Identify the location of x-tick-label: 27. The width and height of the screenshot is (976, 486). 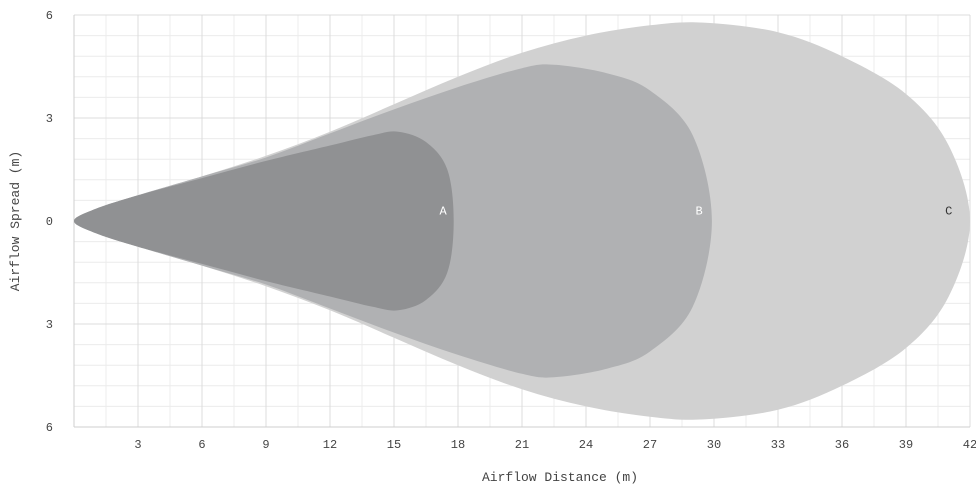
(650, 445).